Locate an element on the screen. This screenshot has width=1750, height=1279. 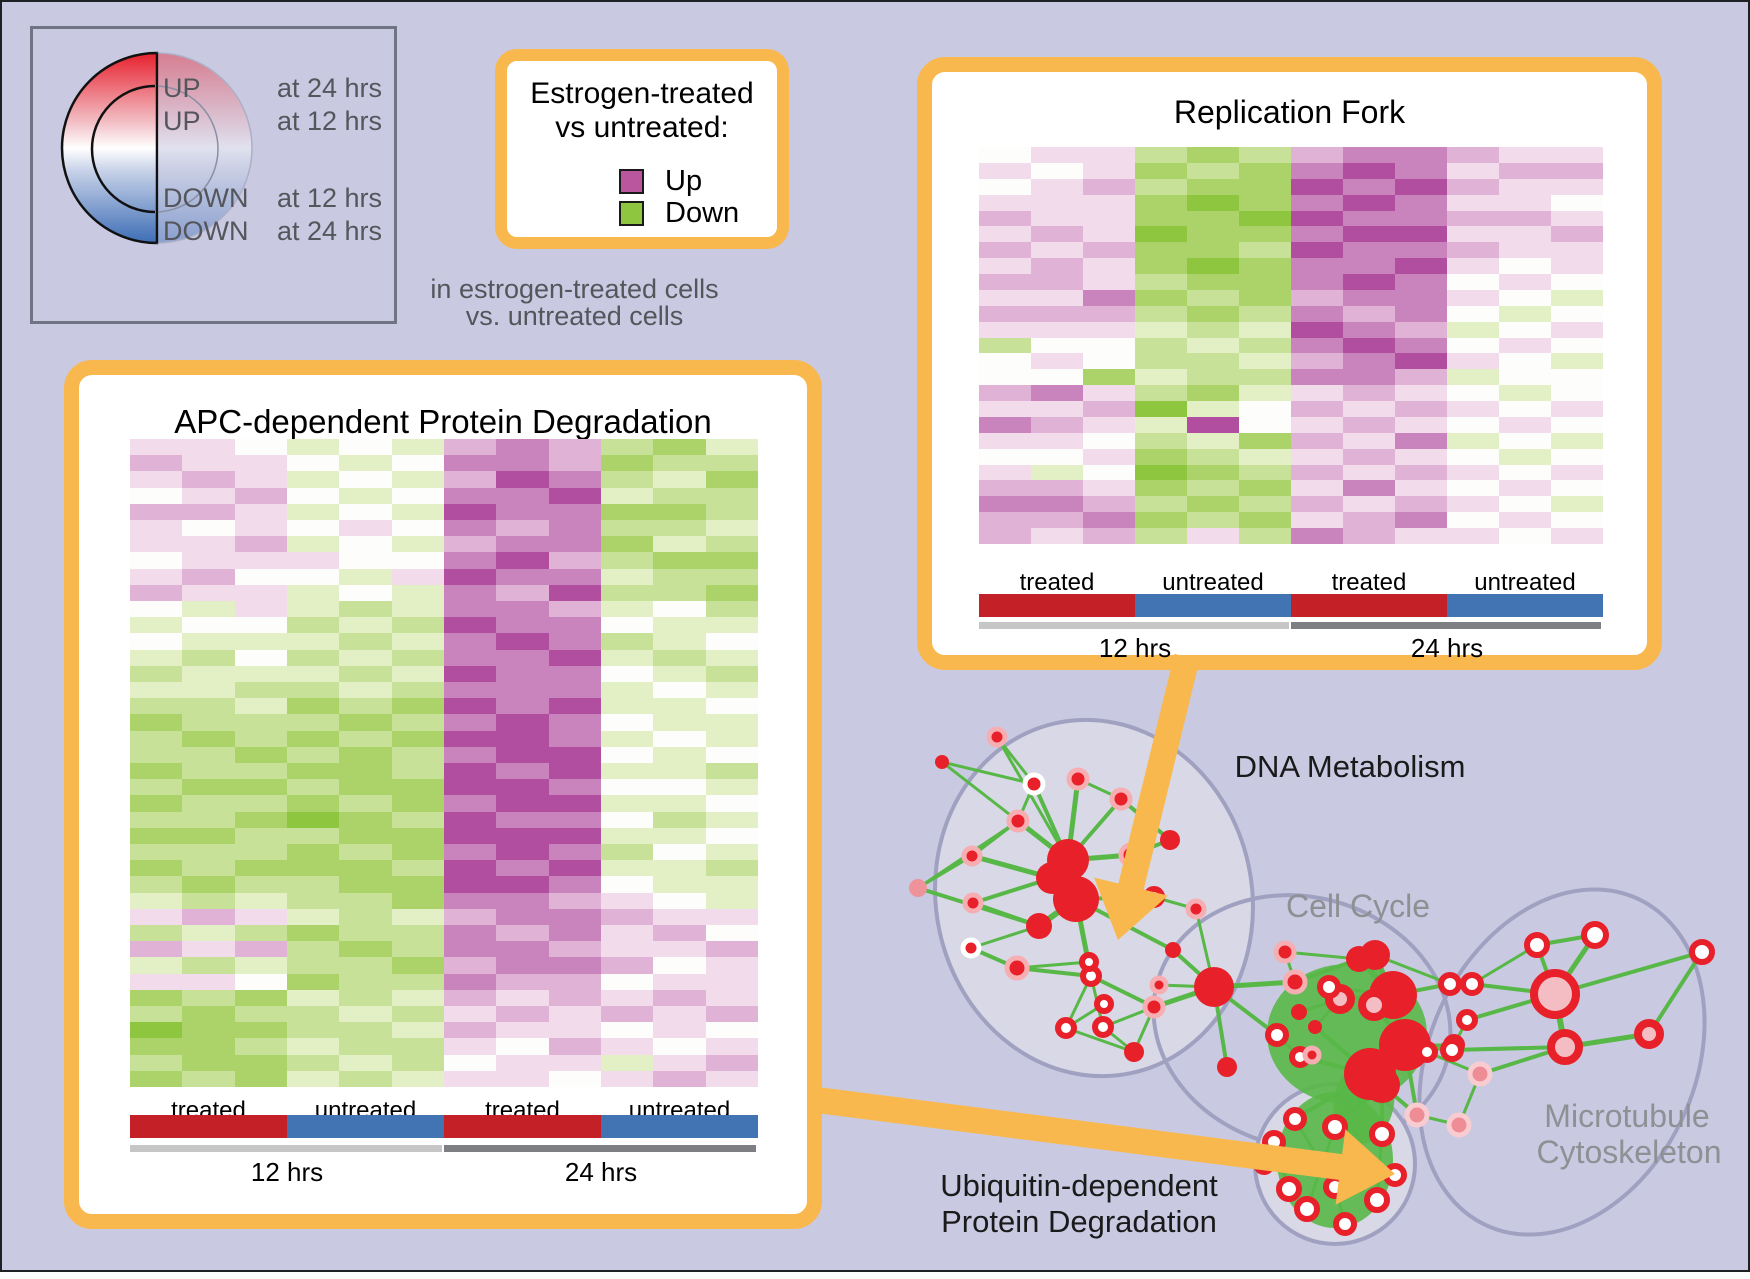
network-node-solid is located at coordinates (1382, 1085).